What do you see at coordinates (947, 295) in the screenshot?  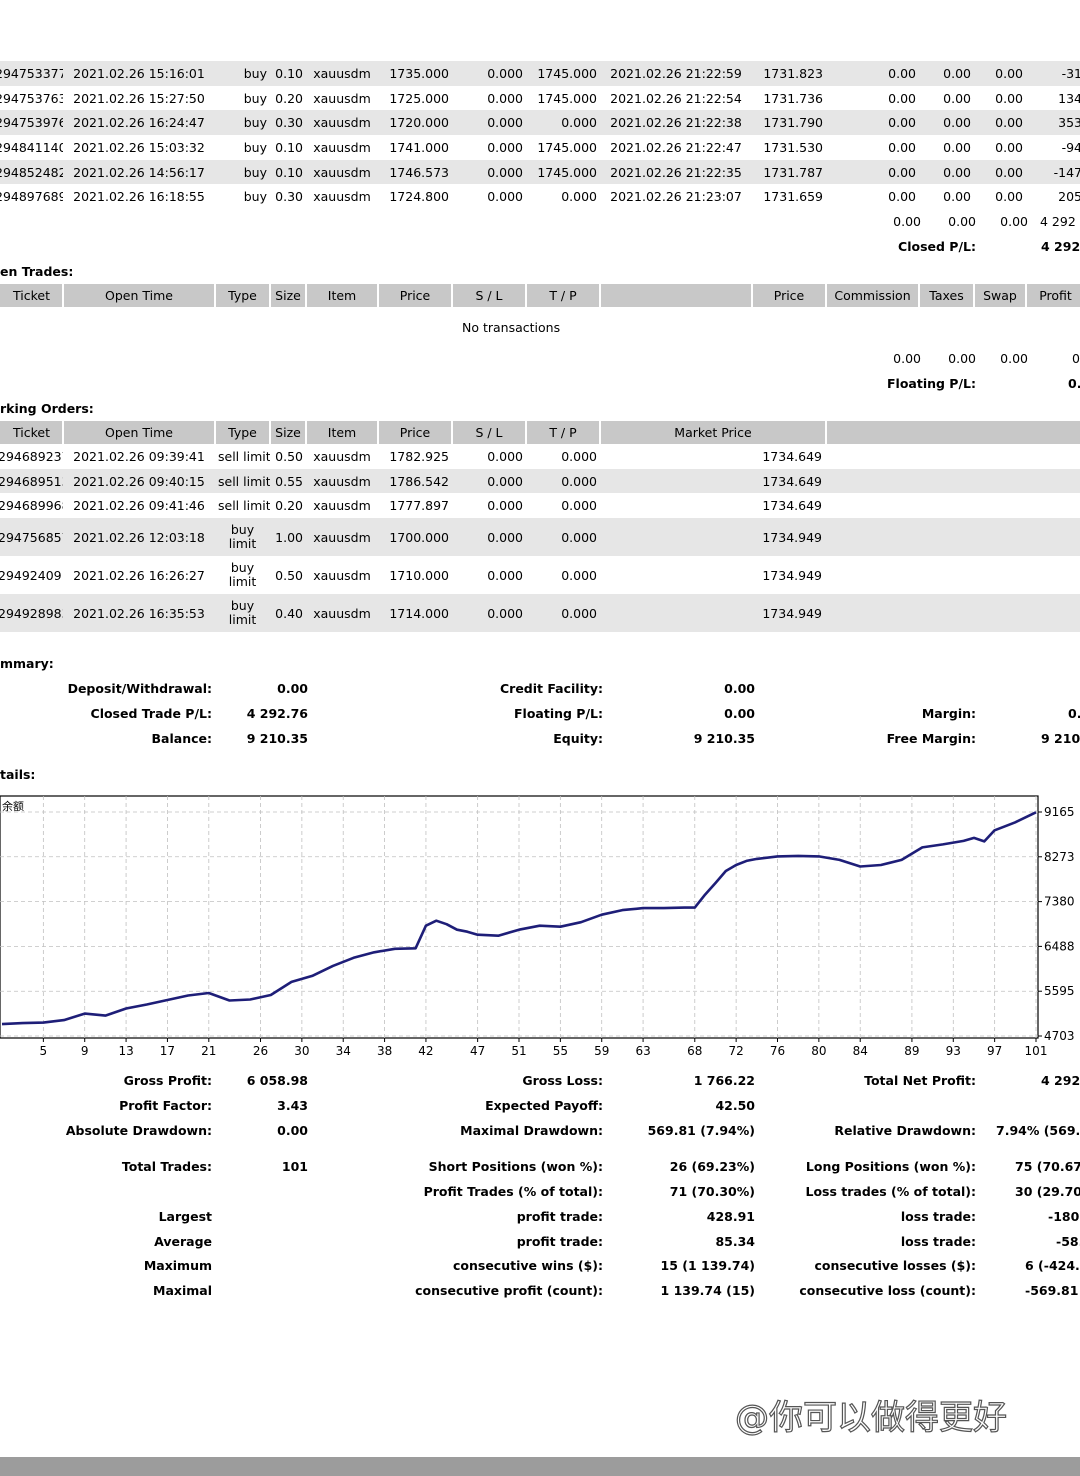 I see `col-taxes: Taxes` at bounding box center [947, 295].